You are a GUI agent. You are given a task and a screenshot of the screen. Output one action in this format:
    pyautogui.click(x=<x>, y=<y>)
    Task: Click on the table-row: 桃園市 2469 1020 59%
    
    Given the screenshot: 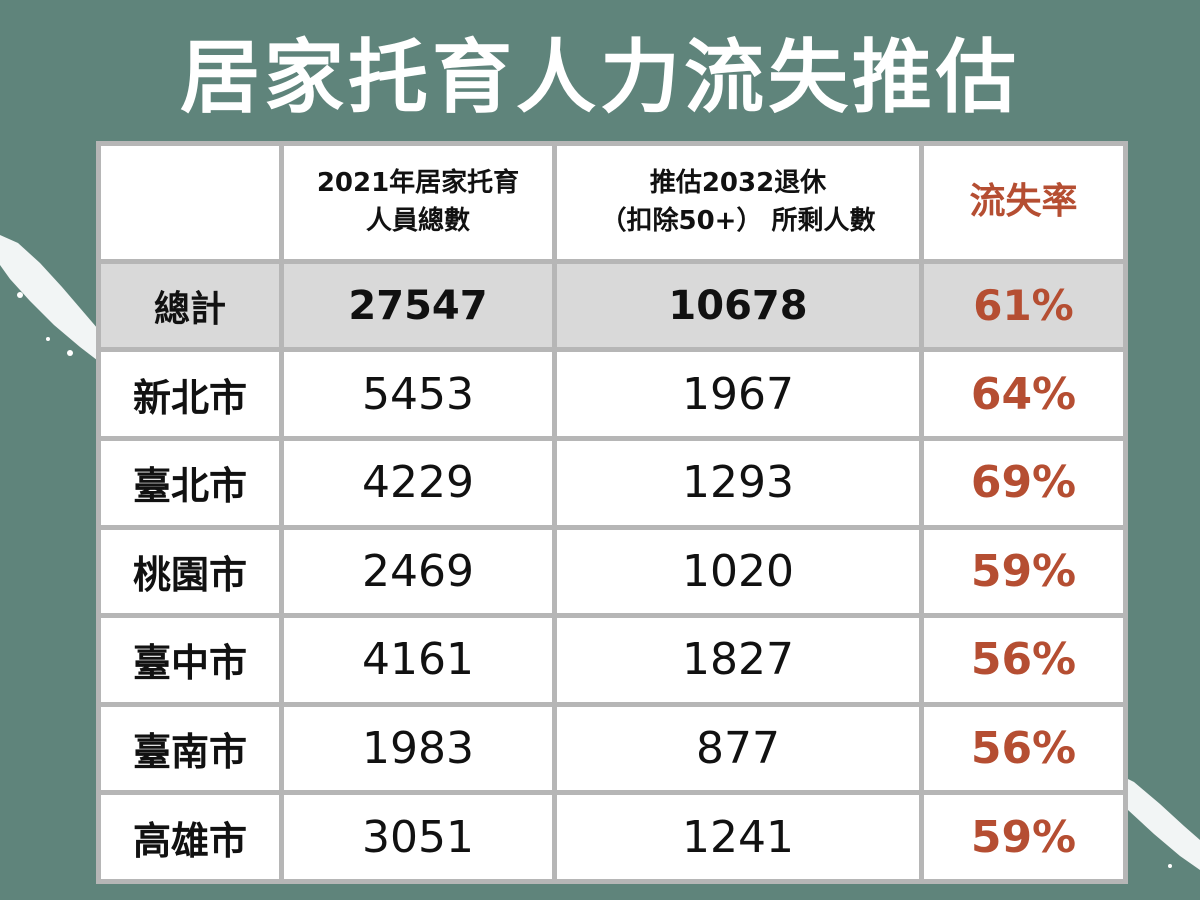 What is the action you would take?
    pyautogui.click(x=612, y=571)
    